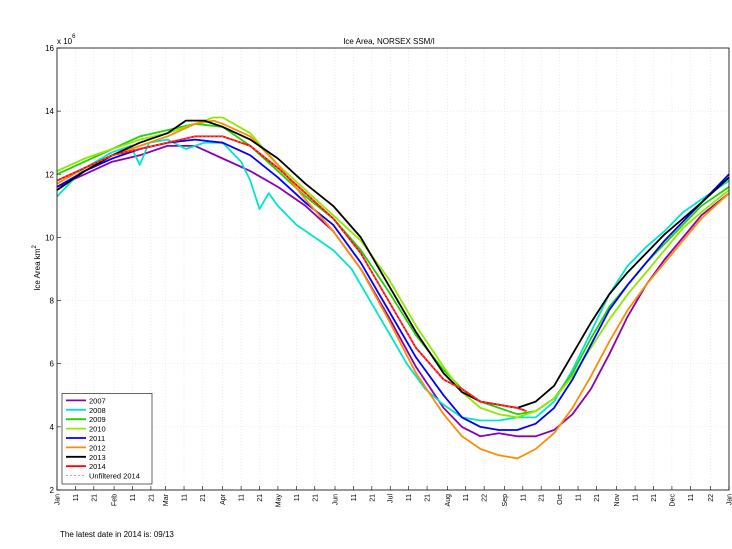  Describe the element at coordinates (97, 447) in the screenshot. I see `legend-entry: 2012` at that location.